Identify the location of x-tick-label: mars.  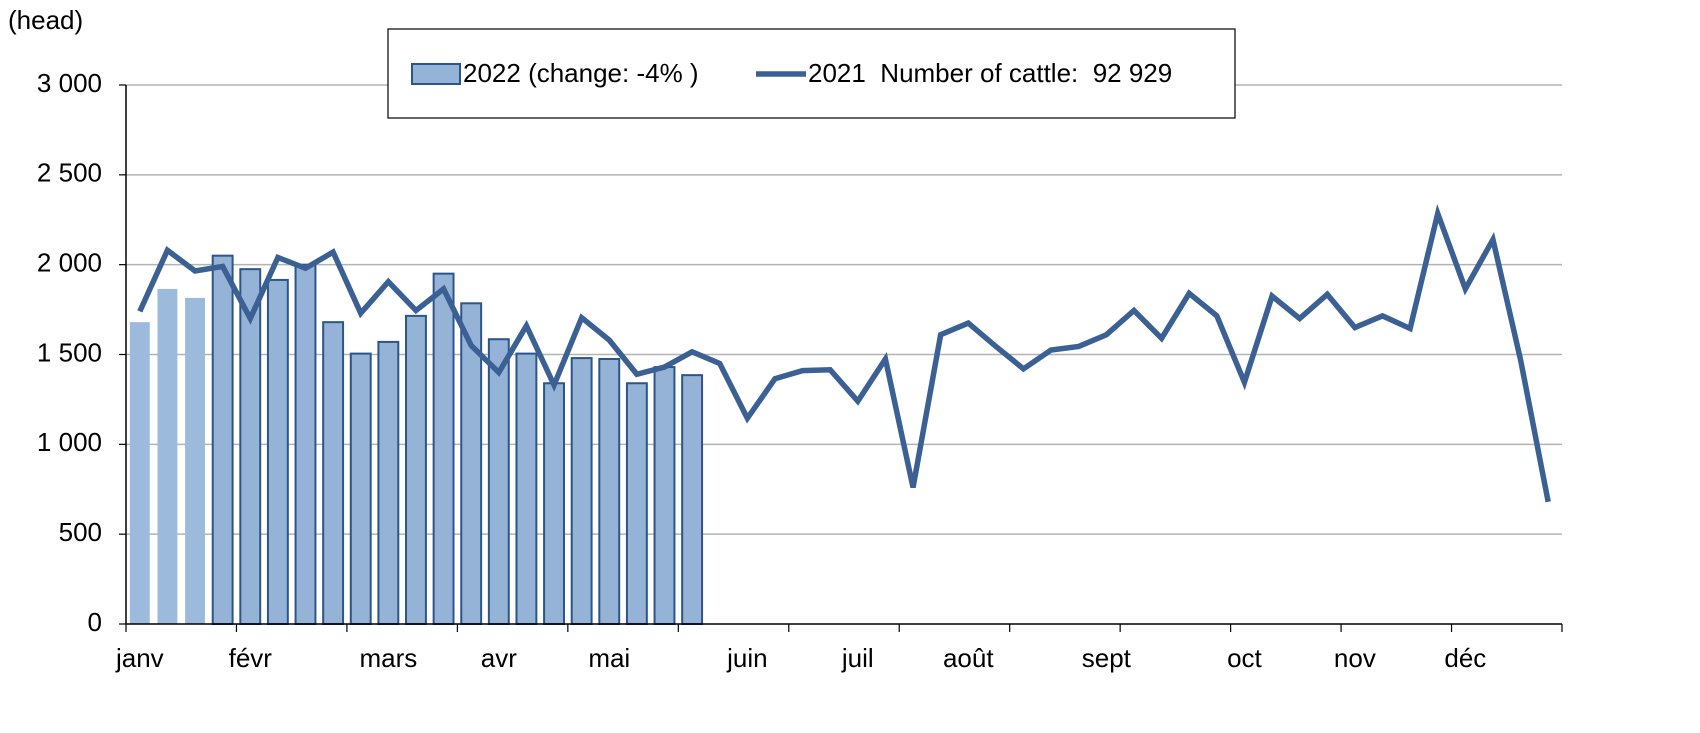
(388, 658).